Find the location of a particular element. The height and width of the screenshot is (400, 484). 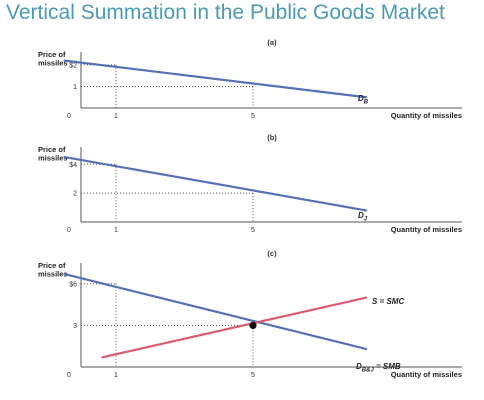

curve-label-subscript: B&J is located at coordinates (368, 371).